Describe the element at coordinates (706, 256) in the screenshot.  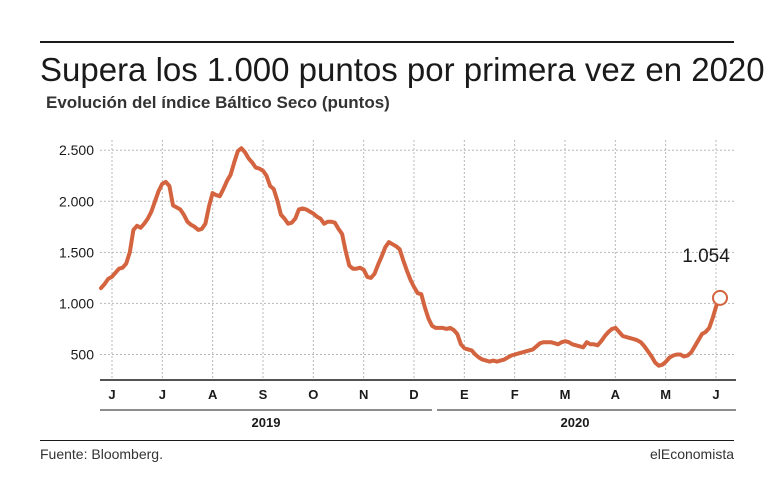
I see `last-value-label: 1.054` at that location.